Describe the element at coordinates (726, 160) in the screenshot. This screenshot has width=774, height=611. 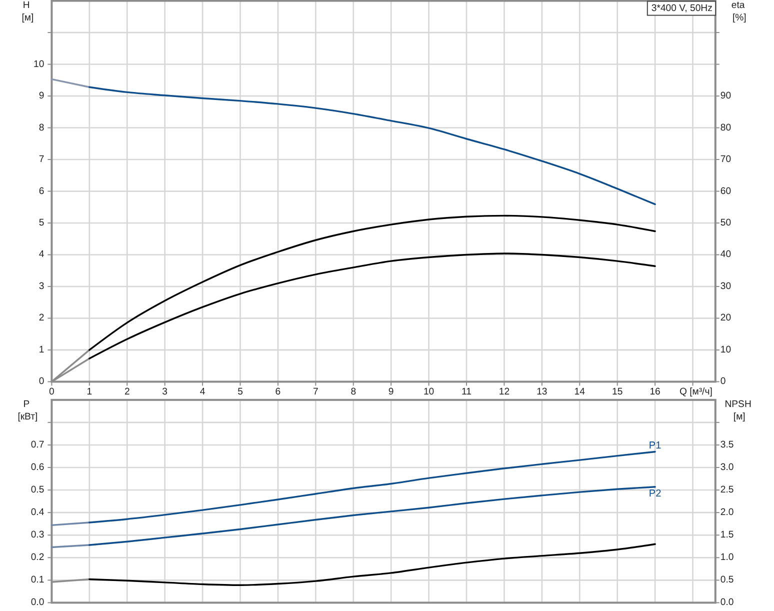
I see `y2-tick-label: 70` at that location.